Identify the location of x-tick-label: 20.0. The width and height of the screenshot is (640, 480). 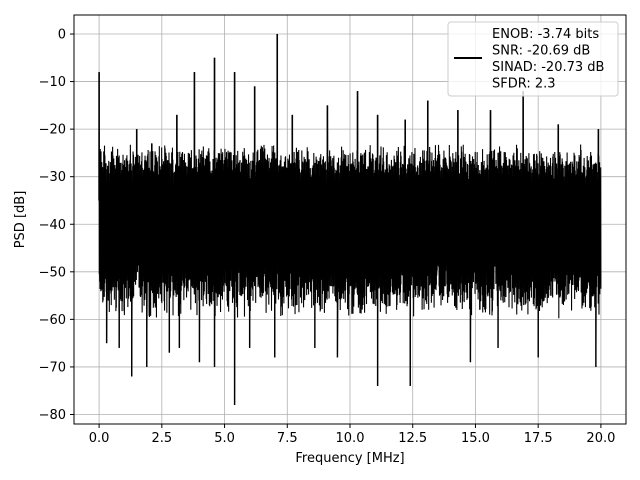
(600, 438).